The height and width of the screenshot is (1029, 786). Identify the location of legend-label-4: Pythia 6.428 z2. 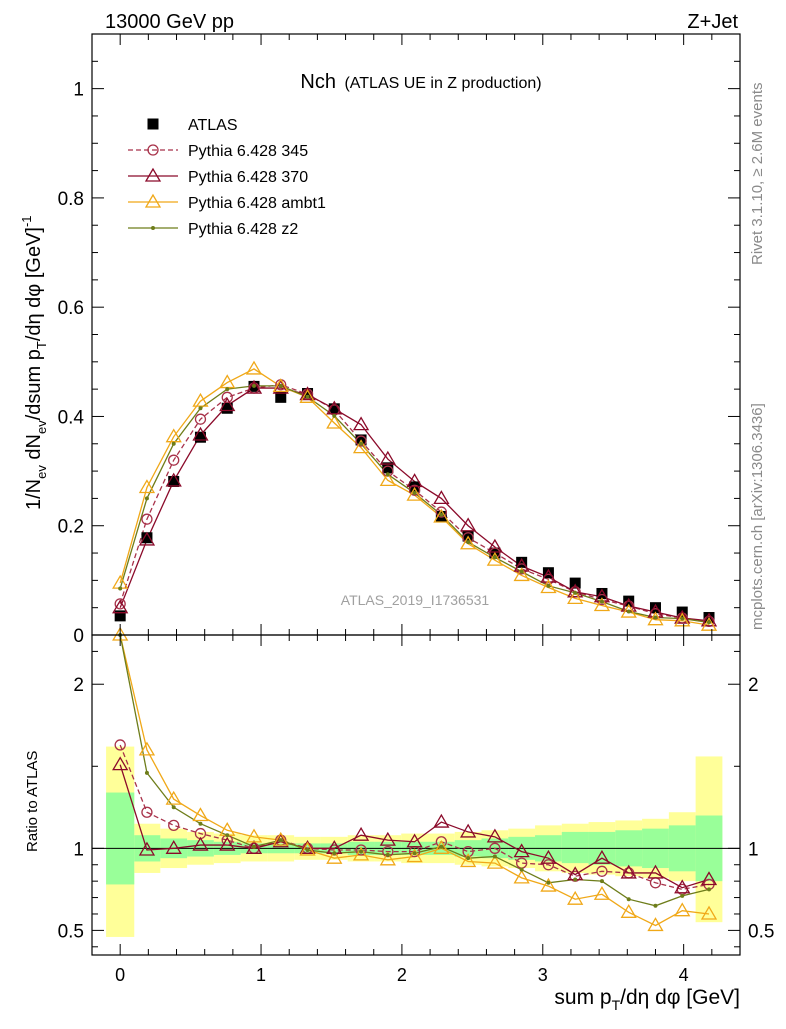
(243, 229).